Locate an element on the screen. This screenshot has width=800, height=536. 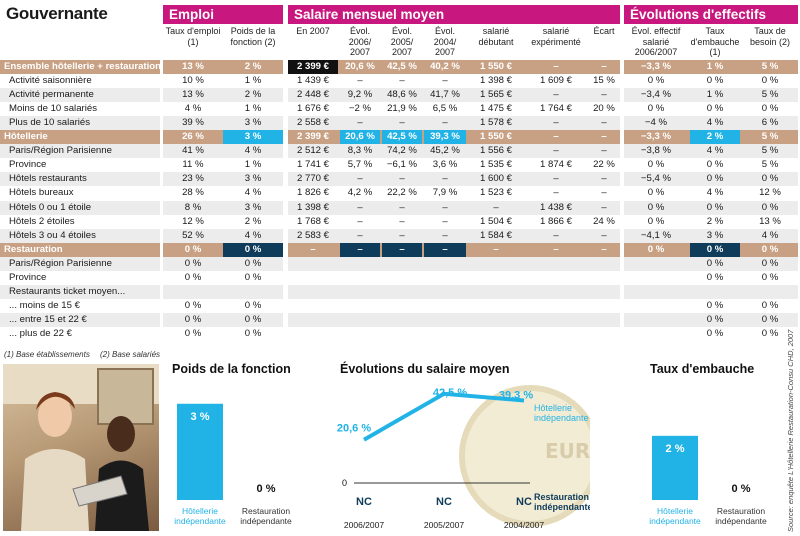
table-cell: −3,4 % is located at coordinates (656, 95).